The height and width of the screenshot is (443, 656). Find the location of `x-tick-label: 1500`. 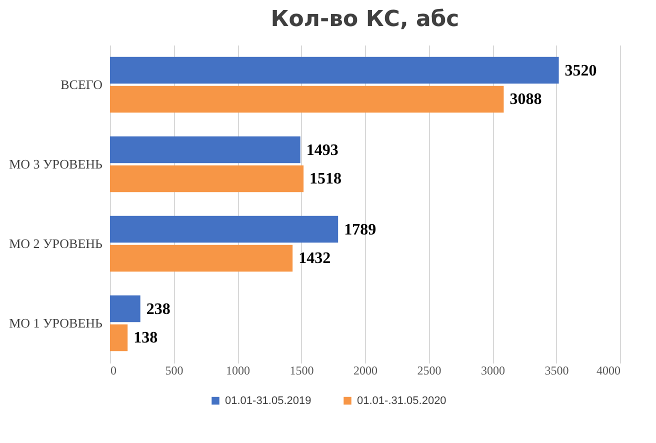

x-tick-label: 1500 is located at coordinates (302, 371).